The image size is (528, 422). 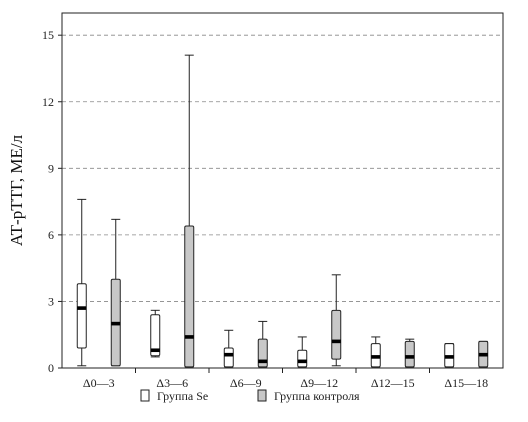 What do you see at coordinates (319, 383) in the screenshot?
I see `x-tick-label: Δ9—12` at bounding box center [319, 383].